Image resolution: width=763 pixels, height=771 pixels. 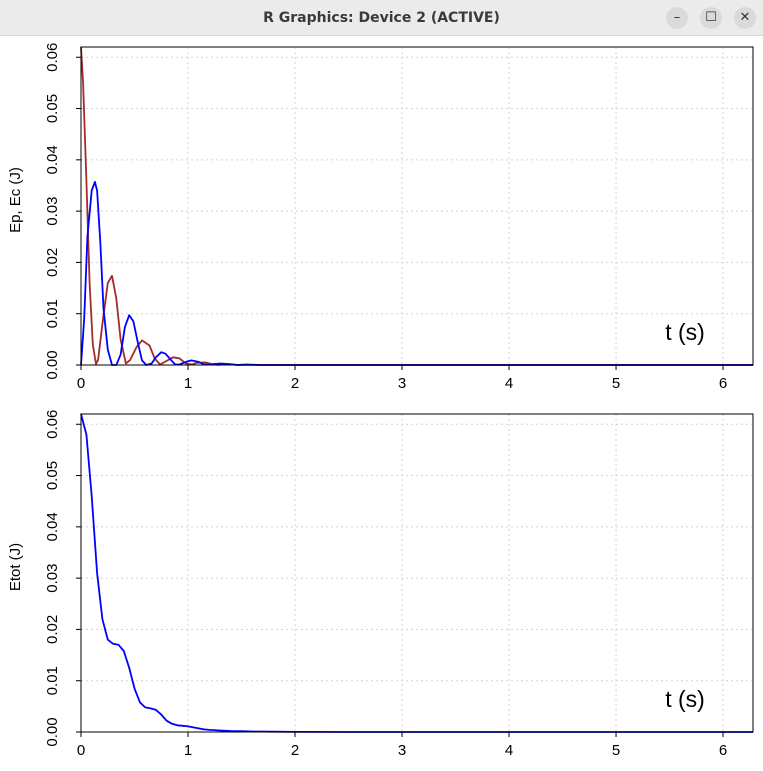 I want to click on maximize-icon: ☐, so click(x=711, y=18).